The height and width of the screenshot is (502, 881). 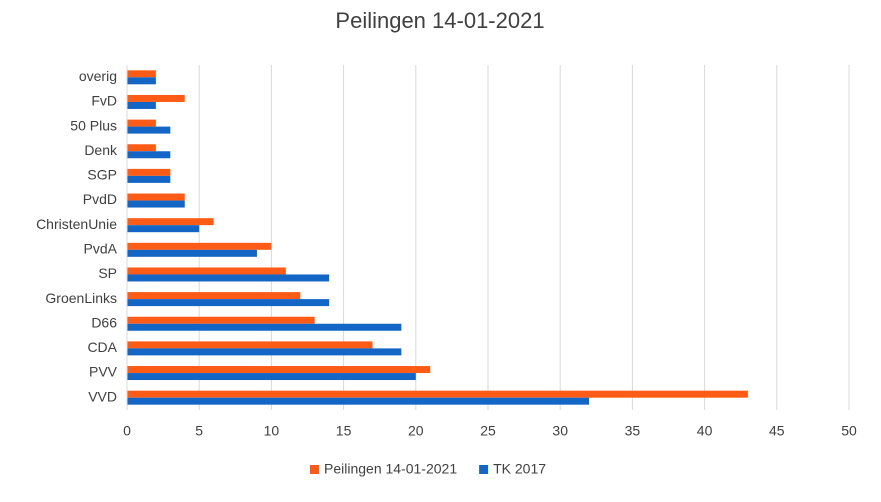 What do you see at coordinates (560, 431) in the screenshot?
I see `x-tick-label: 30` at bounding box center [560, 431].